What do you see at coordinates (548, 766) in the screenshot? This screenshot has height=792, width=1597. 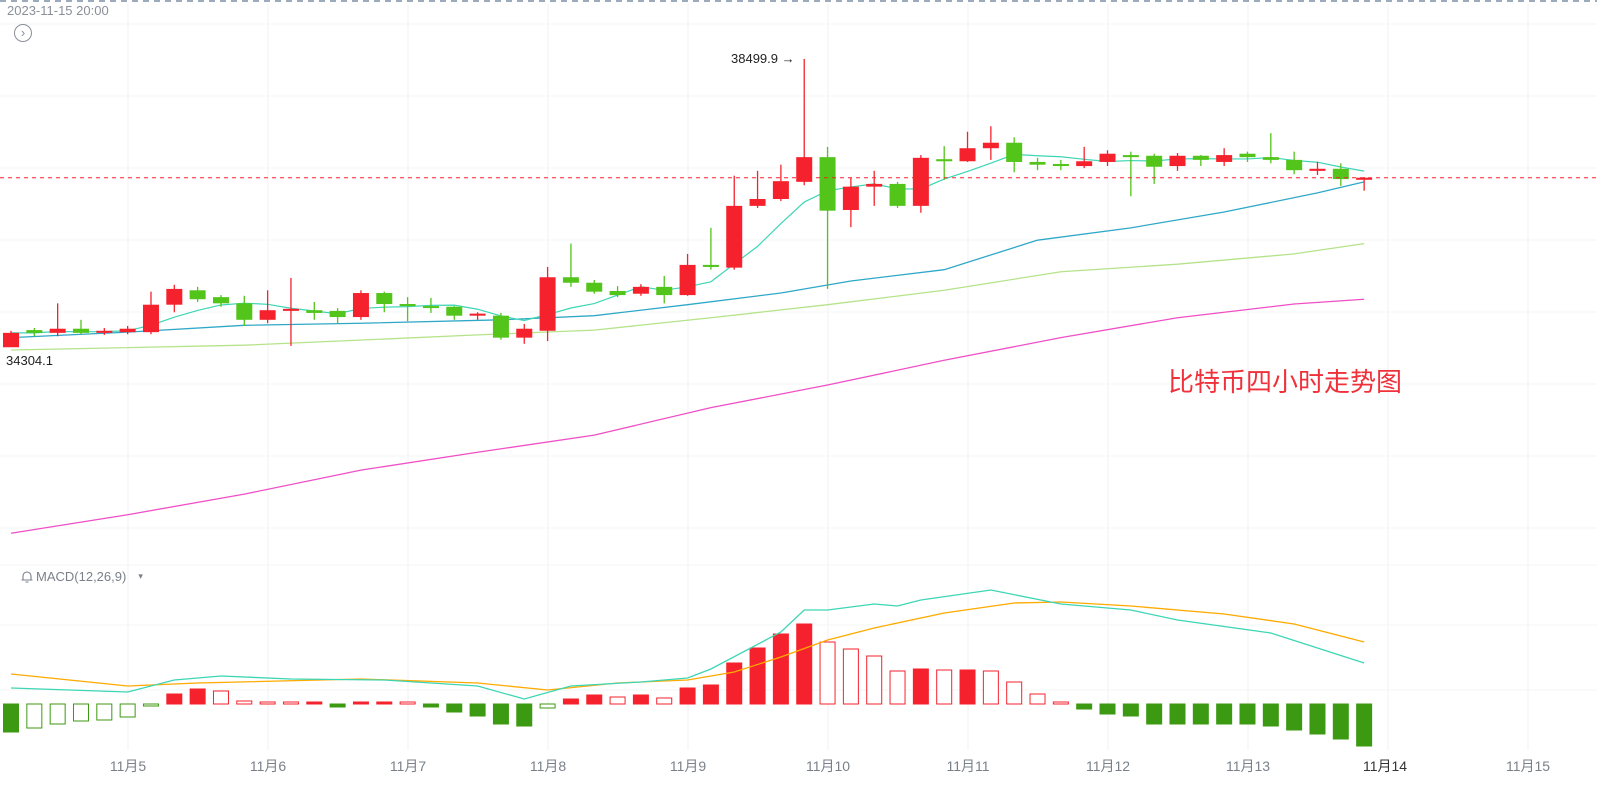 I see `x-tick-label: 11月8` at bounding box center [548, 766].